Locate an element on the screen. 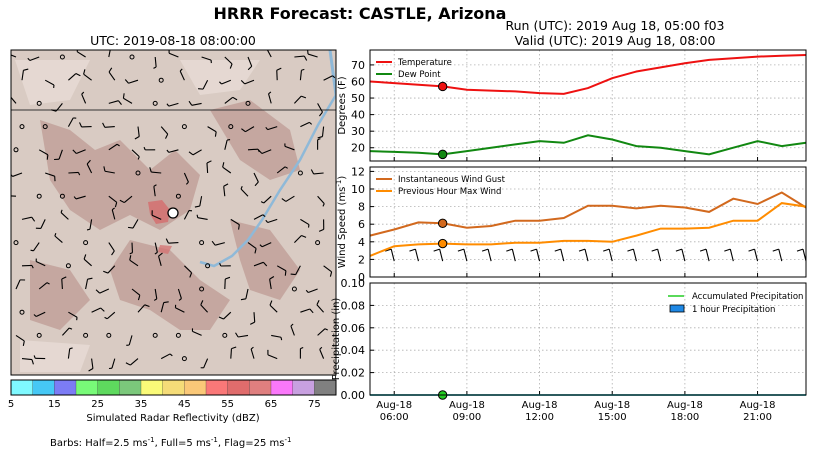  plot-frame is located at coordinates (588, 222).